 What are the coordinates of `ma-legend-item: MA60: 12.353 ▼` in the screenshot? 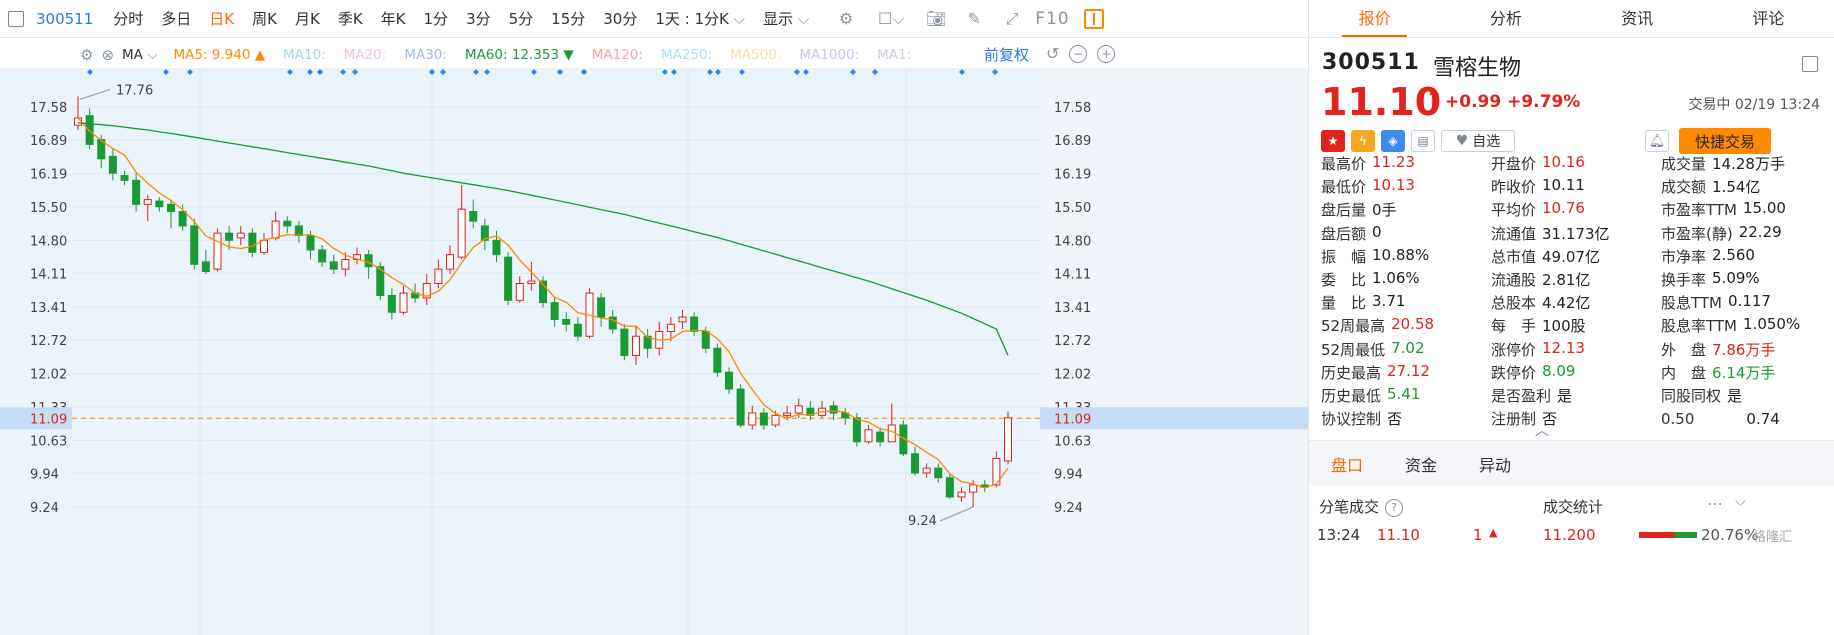 It's located at (519, 55).